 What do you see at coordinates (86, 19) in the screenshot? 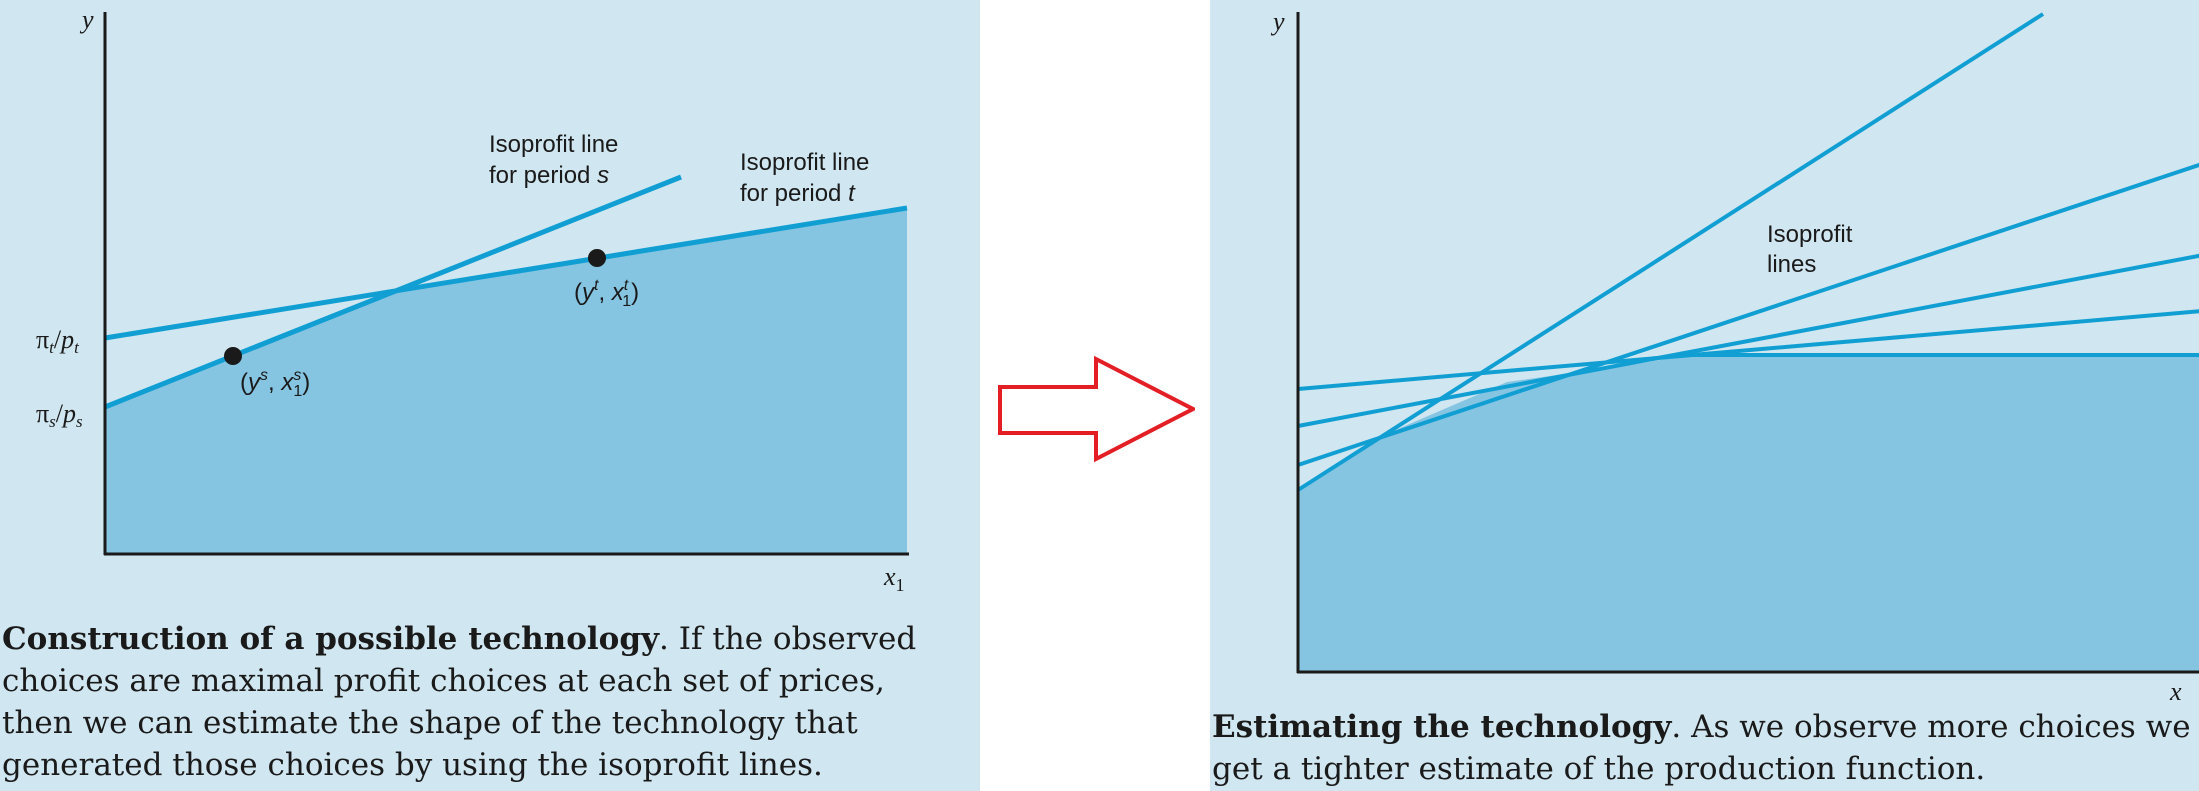
I see `left-y-axis-label: y` at bounding box center [86, 19].